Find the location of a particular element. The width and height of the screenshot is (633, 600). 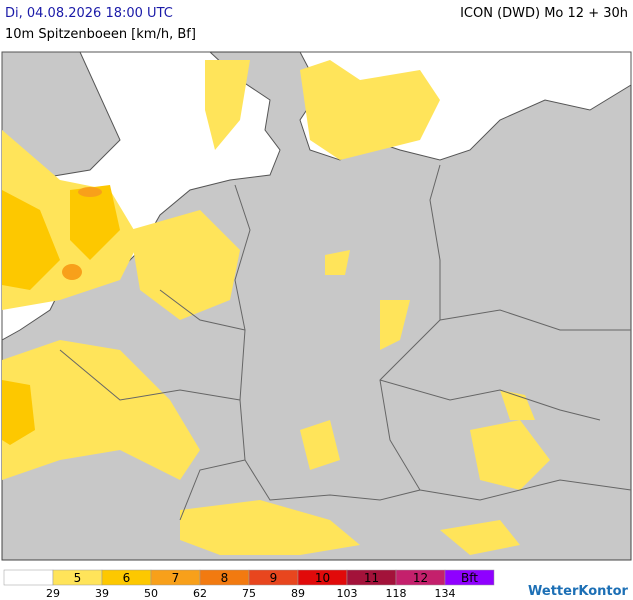

legend-kmh-label: 50 is located at coordinates (151, 593).